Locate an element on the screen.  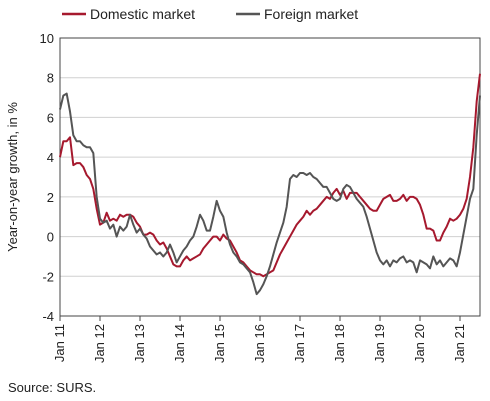
x-tick-label: Jan 21 is located at coordinates (459, 343).